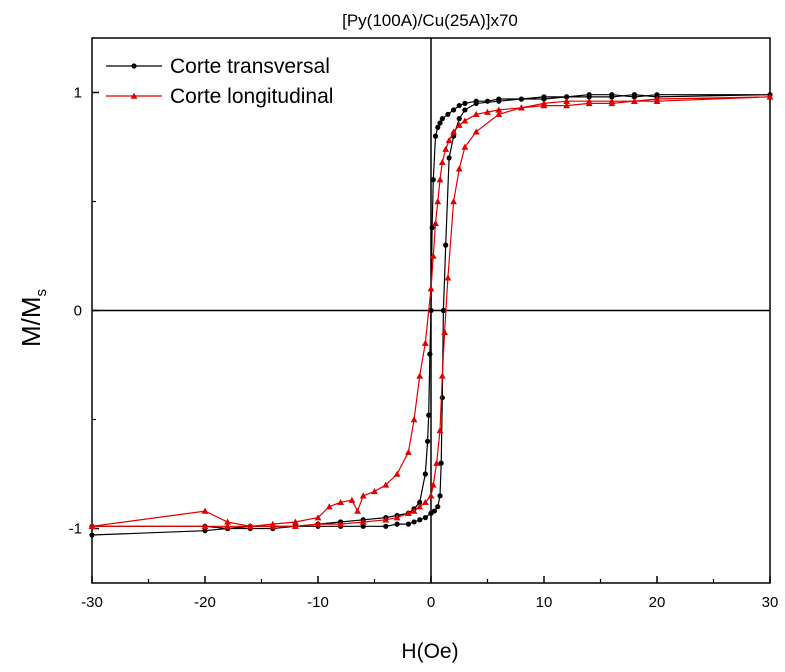 This screenshot has width=785, height=672. I want to click on y-axis-label-group: M/Ms, so click(33, 318).